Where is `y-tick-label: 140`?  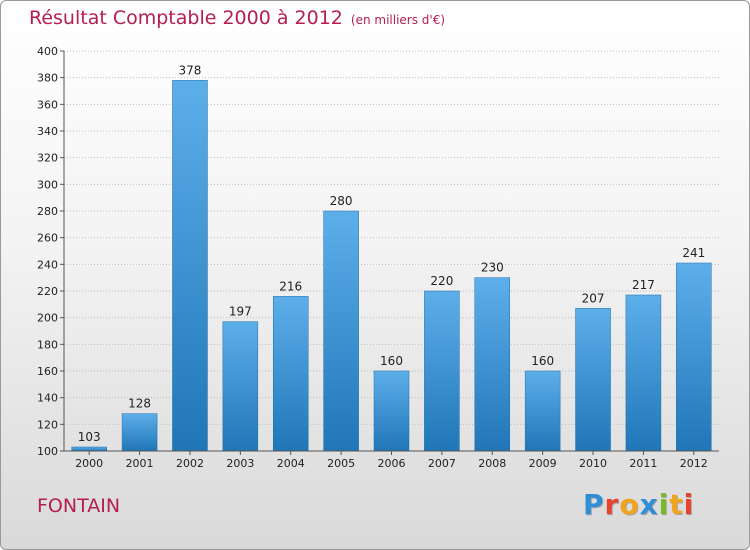 y-tick-label: 140 is located at coordinates (47, 398).